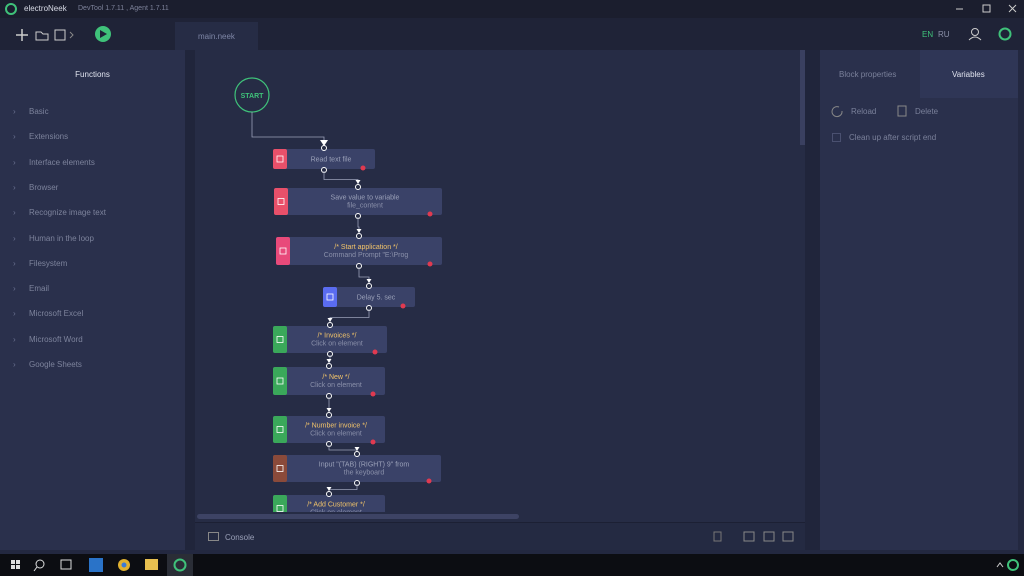 Image resolution: width=1024 pixels, height=576 pixels. I want to click on function-category: Human in the loop, so click(61, 238).